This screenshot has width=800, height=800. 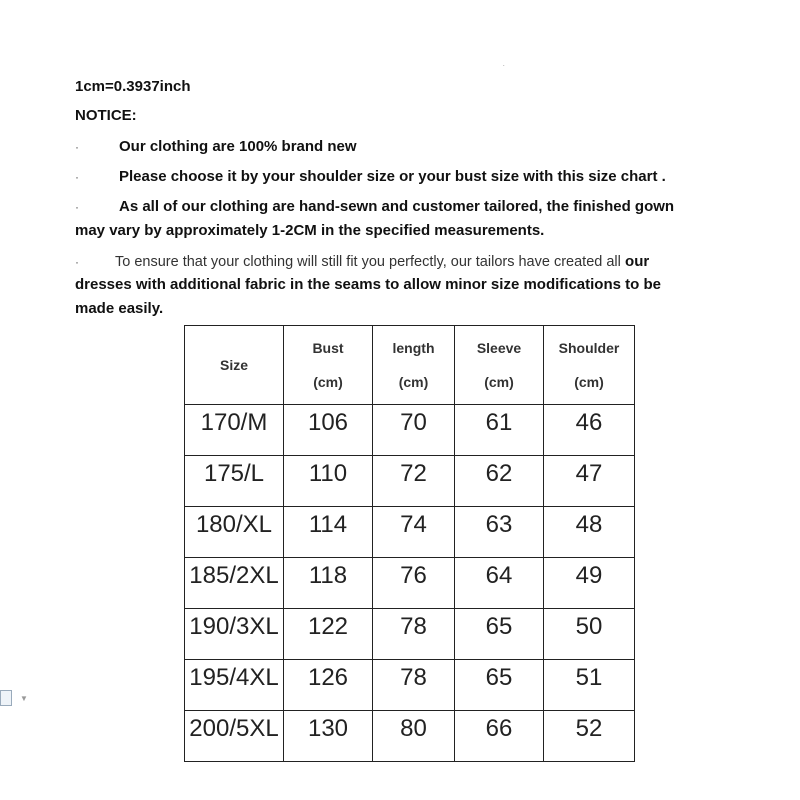 I want to click on table-row: 170/M 106 70 61 46, so click(x=409, y=430).